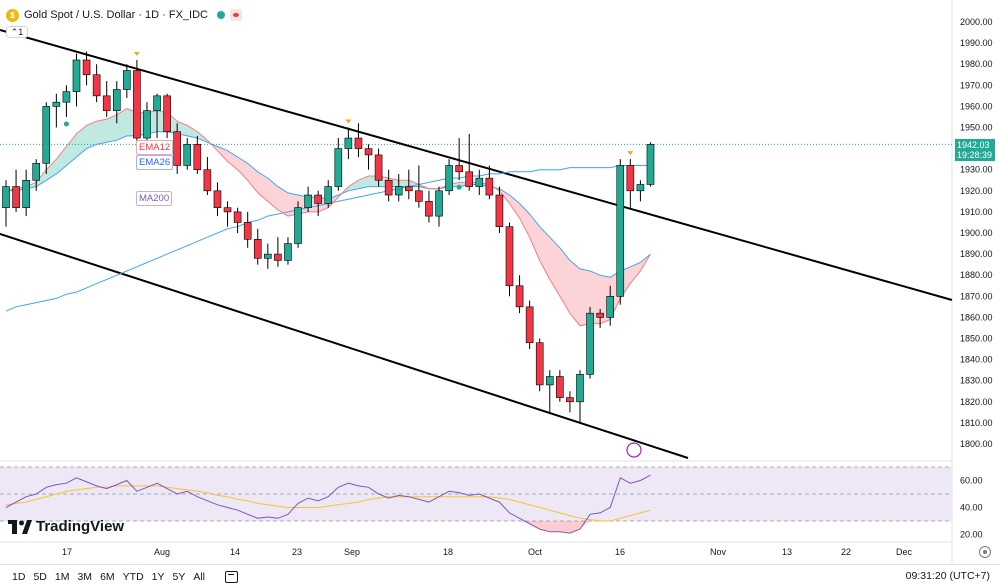  I want to click on ma200-label: MA200, so click(154, 198).